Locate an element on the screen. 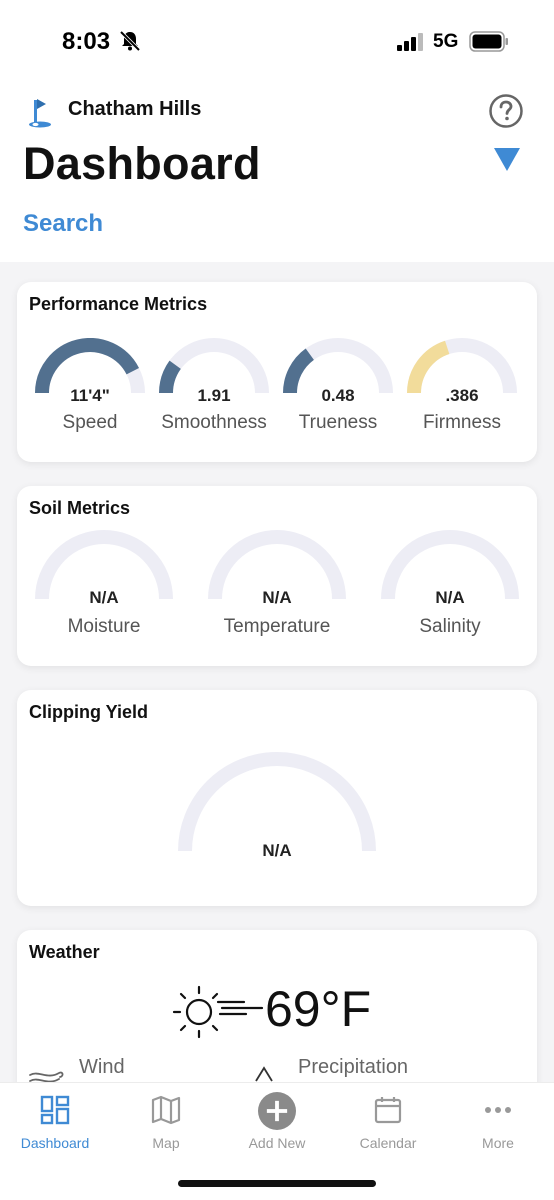  firmness-gauge: .386 Firmness is located at coordinates (462, 388).